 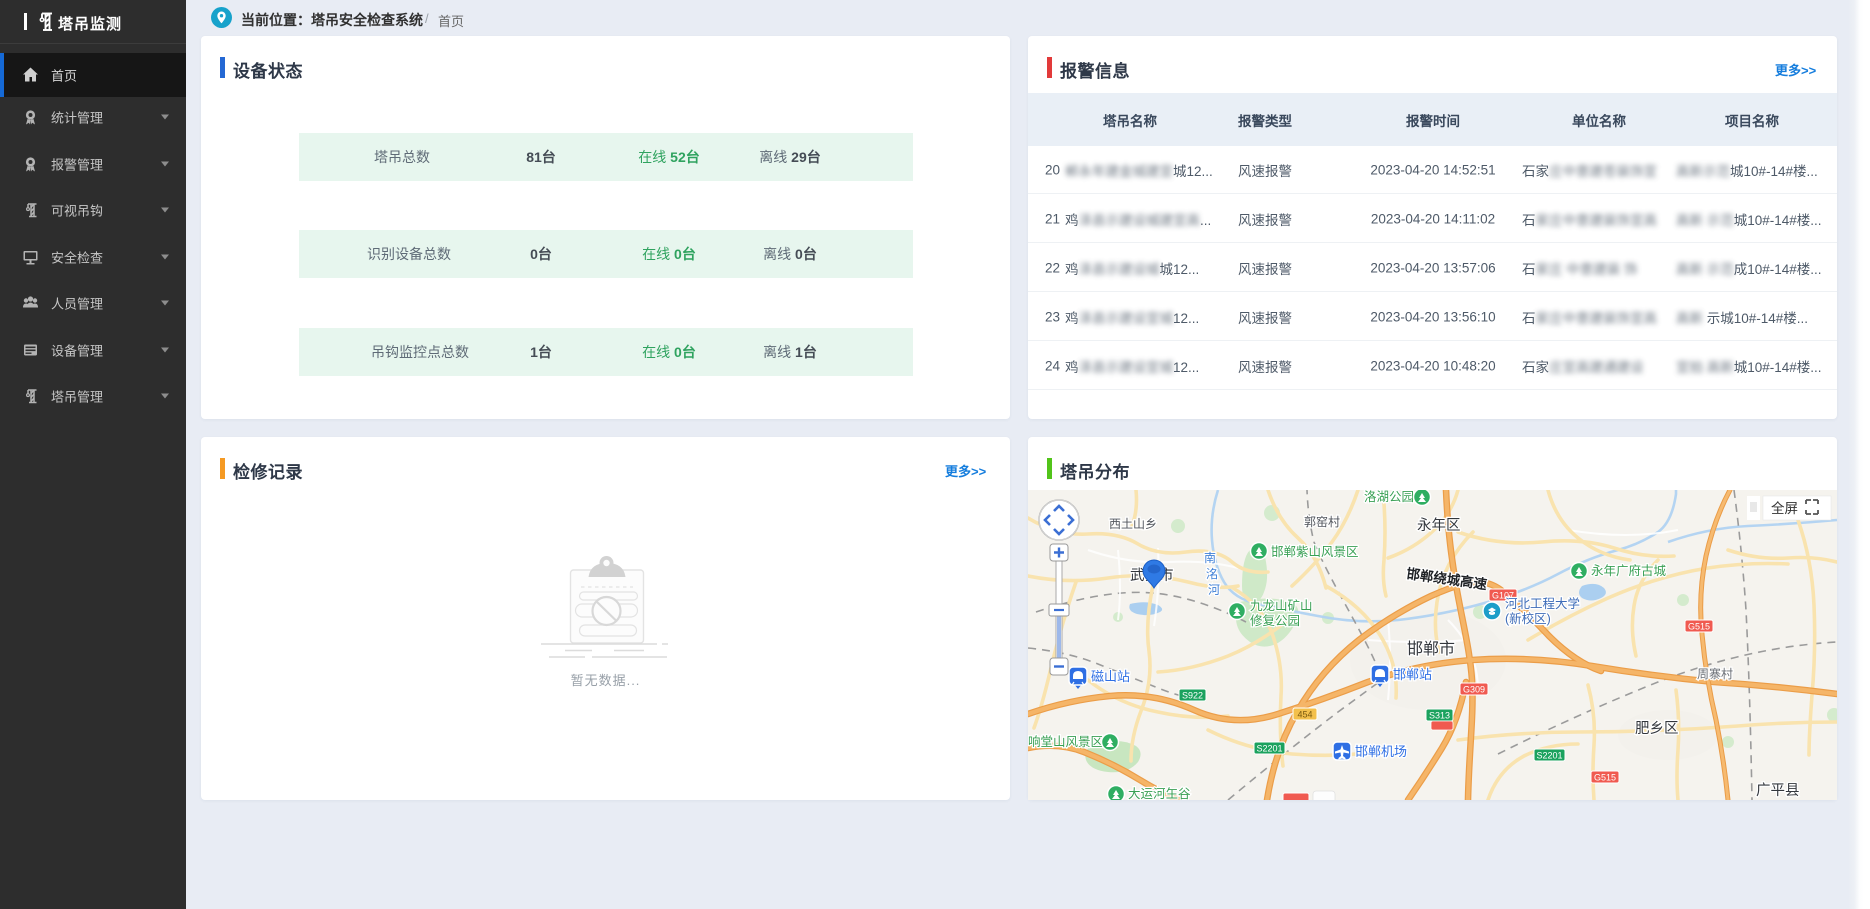 What do you see at coordinates (1629, 570) in the screenshot?
I see `svg-text: 永年广府古城` at bounding box center [1629, 570].